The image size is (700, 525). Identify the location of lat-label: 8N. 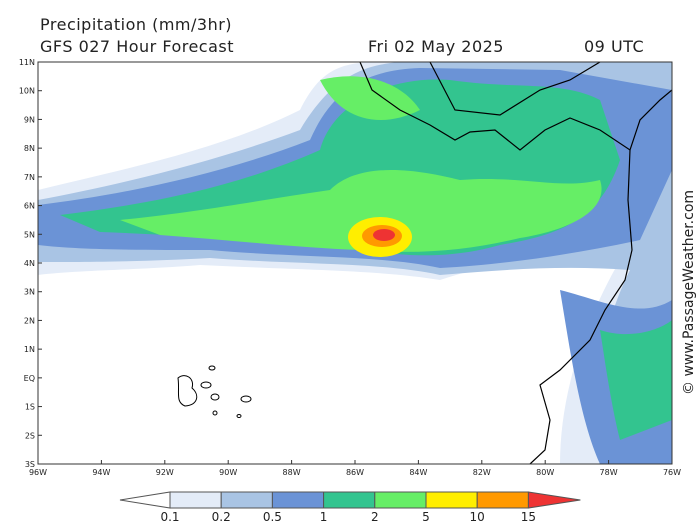
(29, 148).